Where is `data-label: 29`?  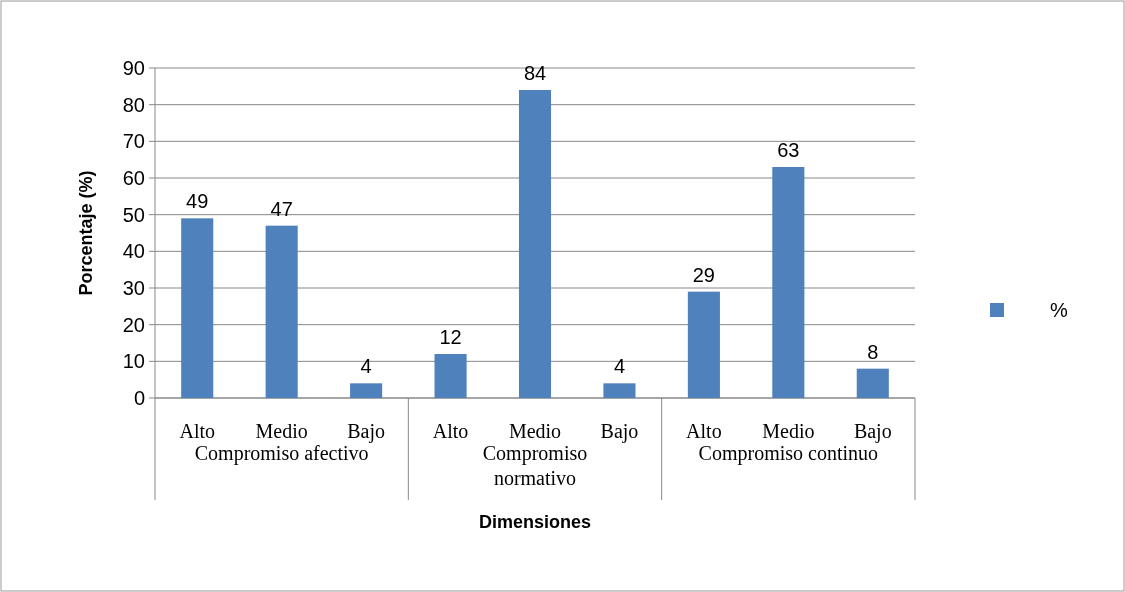 data-label: 29 is located at coordinates (704, 274).